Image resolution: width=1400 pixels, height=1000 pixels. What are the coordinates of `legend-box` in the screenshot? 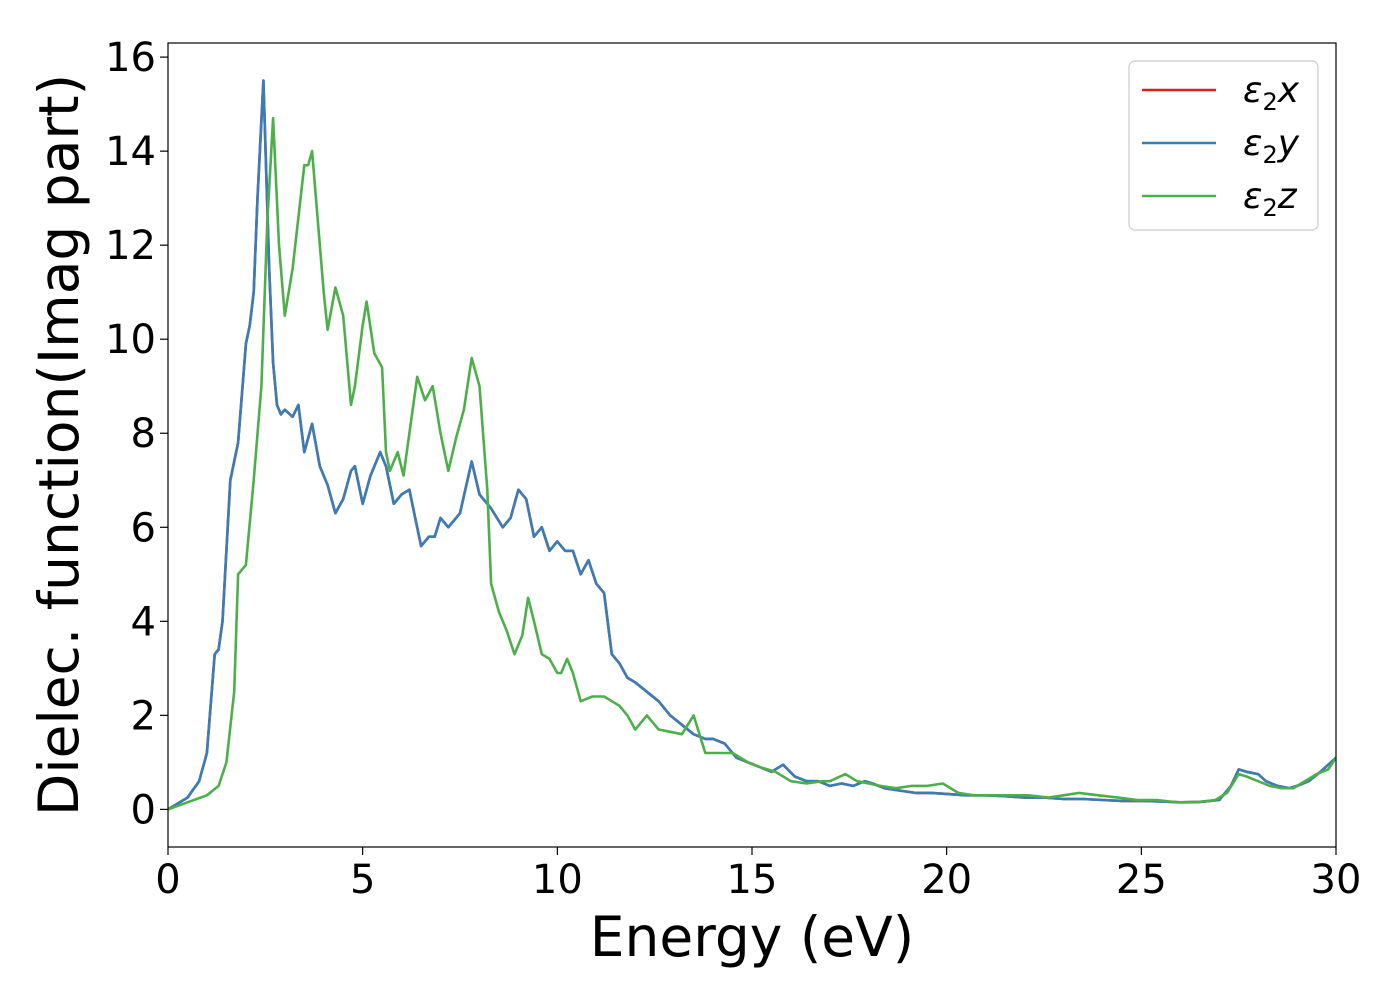 It's located at (1223, 145).